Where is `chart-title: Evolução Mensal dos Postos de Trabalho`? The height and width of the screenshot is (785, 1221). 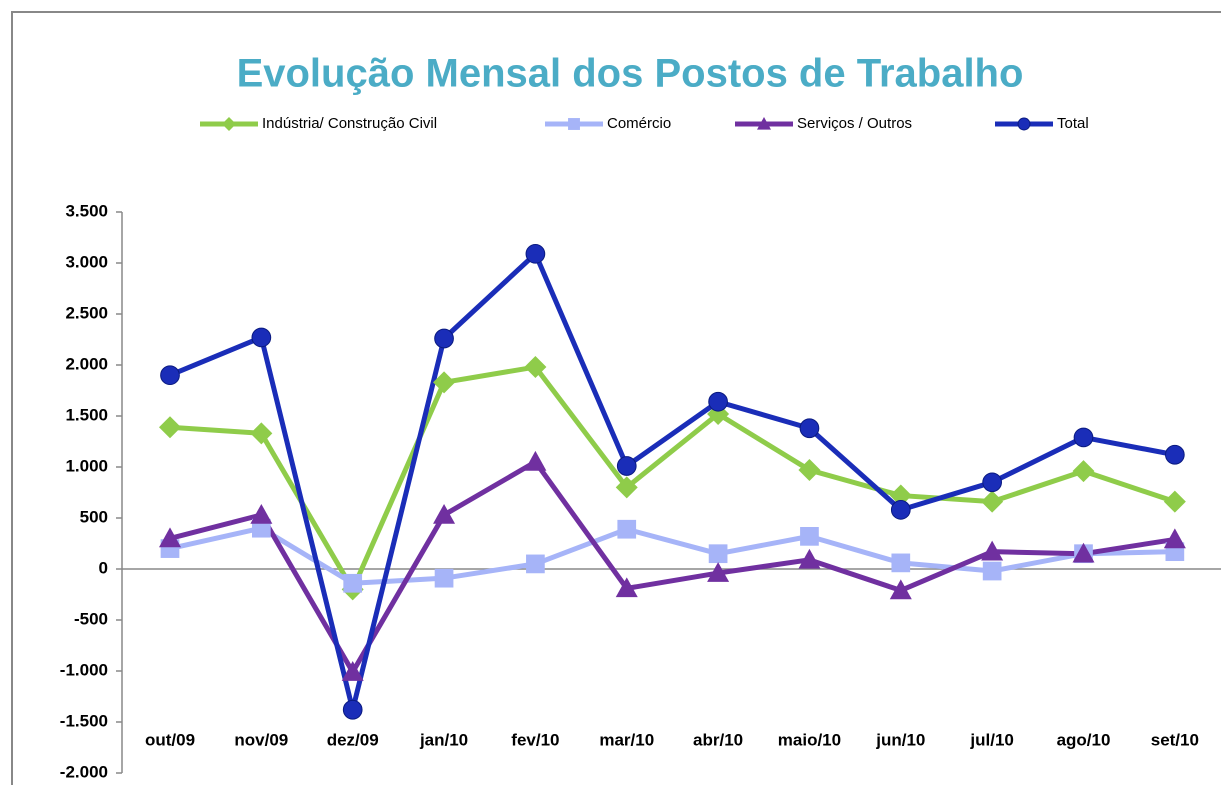
chart-title: Evolução Mensal dos Postos de Trabalho is located at coordinates (630, 74).